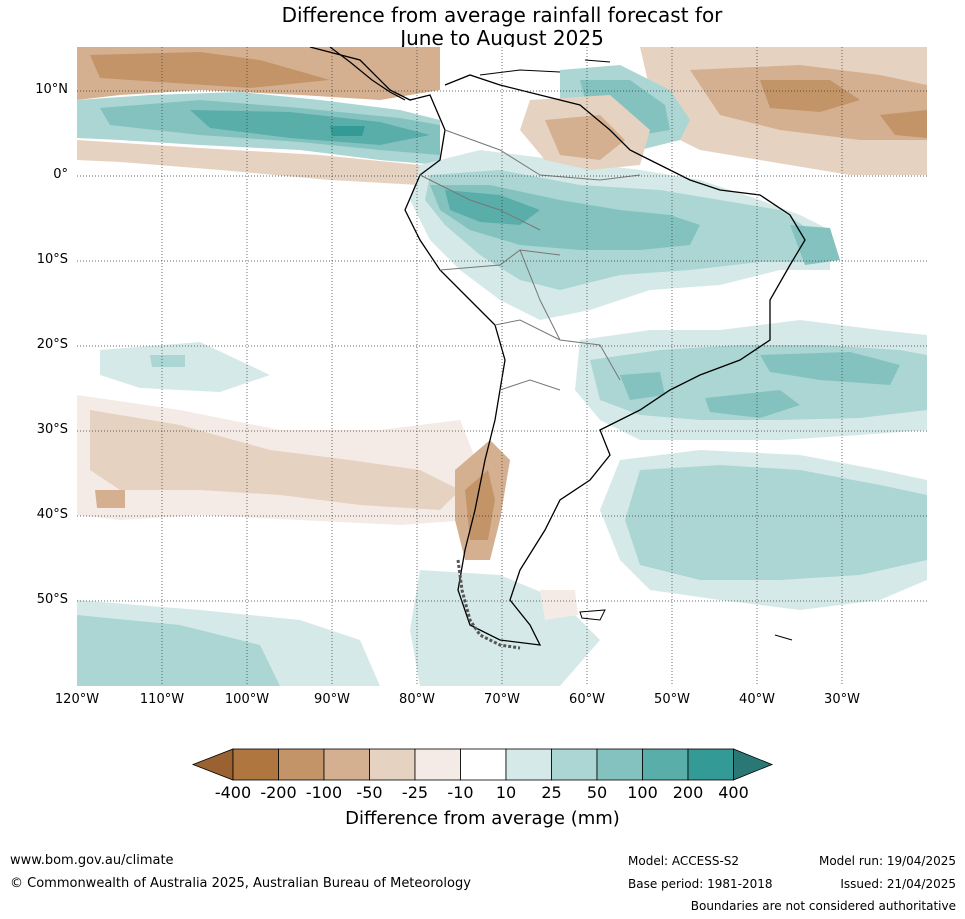 The height and width of the screenshot is (919, 965). What do you see at coordinates (587, 699) in the screenshot?
I see `lon-label-60w: 60°W` at bounding box center [587, 699].